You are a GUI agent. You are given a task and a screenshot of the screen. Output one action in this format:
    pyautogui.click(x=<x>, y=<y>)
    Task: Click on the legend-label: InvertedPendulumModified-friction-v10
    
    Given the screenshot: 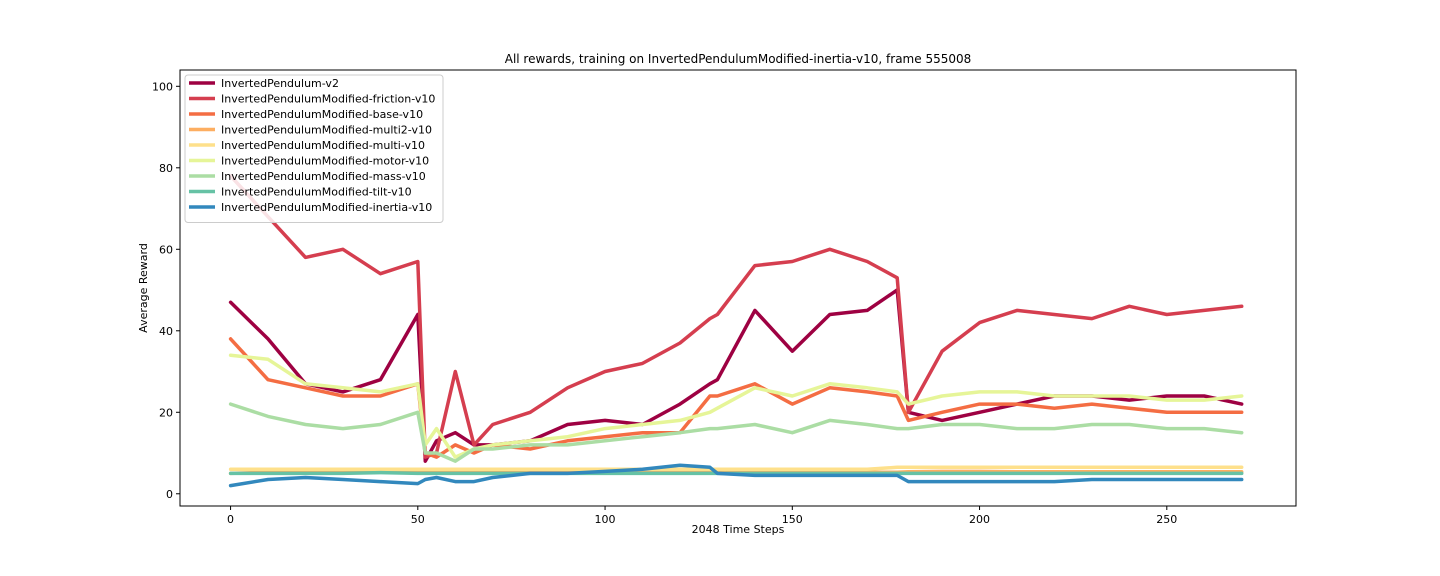 What is the action you would take?
    pyautogui.click(x=328, y=99)
    